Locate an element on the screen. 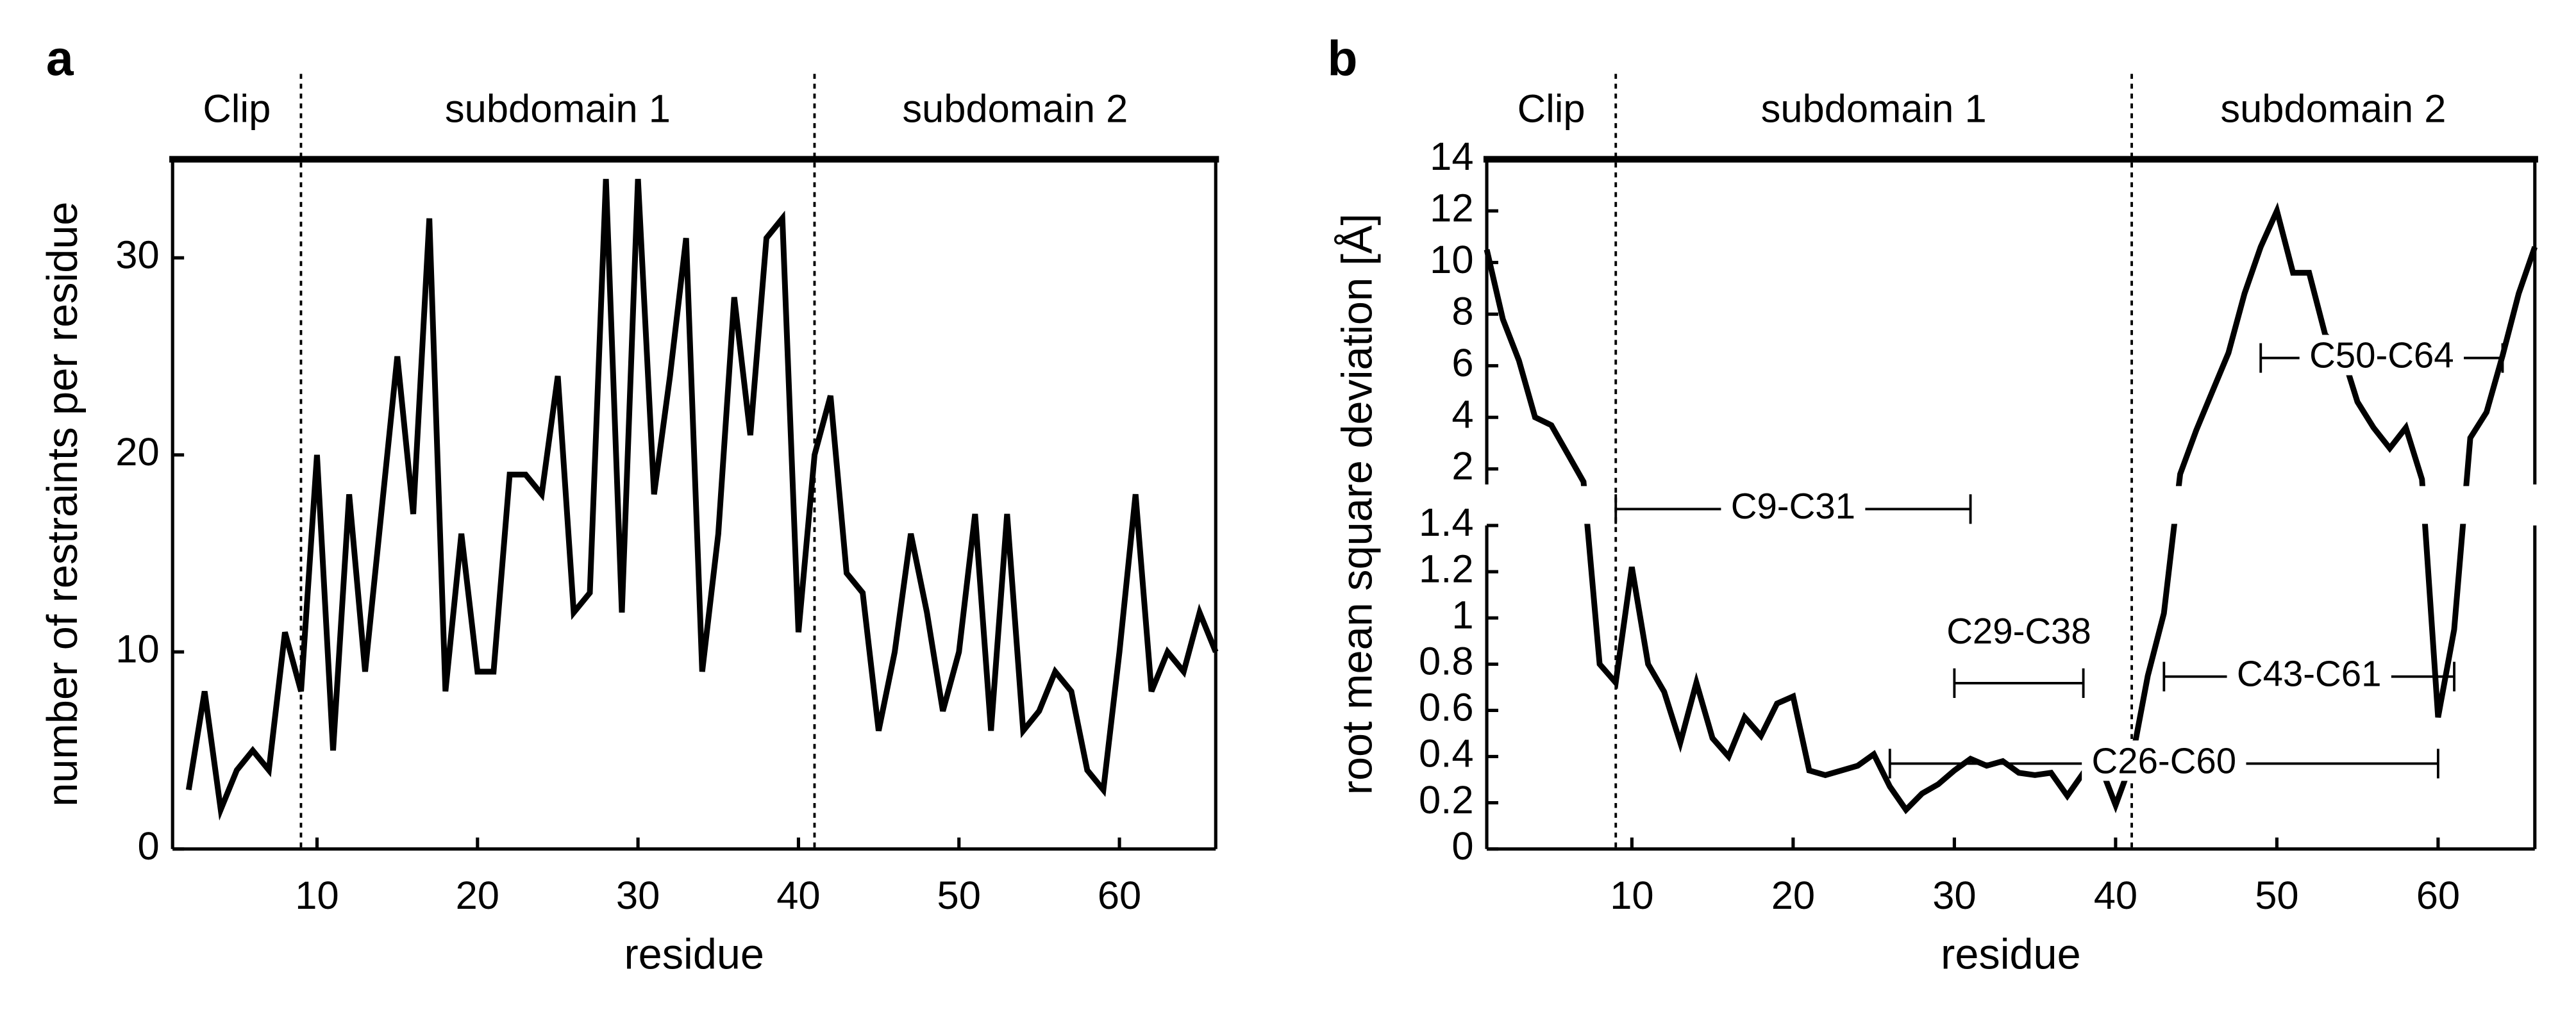 This screenshot has height=1028, width=2576. bond-label: C43-C61 is located at coordinates (2309, 674).